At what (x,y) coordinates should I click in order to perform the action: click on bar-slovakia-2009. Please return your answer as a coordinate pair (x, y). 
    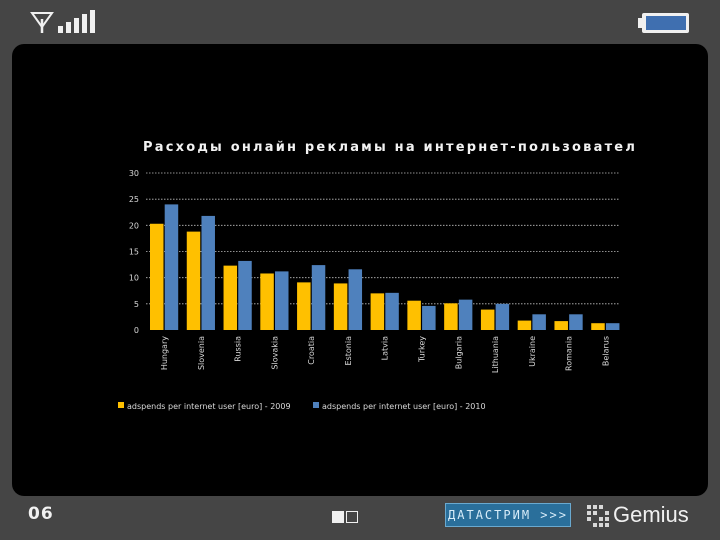
    Looking at the image, I should click on (267, 301).